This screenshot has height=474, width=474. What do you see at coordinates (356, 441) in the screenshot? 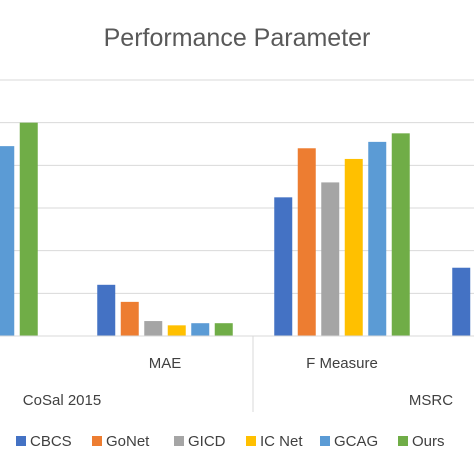
I see `legend-label: GCAG` at bounding box center [356, 441].